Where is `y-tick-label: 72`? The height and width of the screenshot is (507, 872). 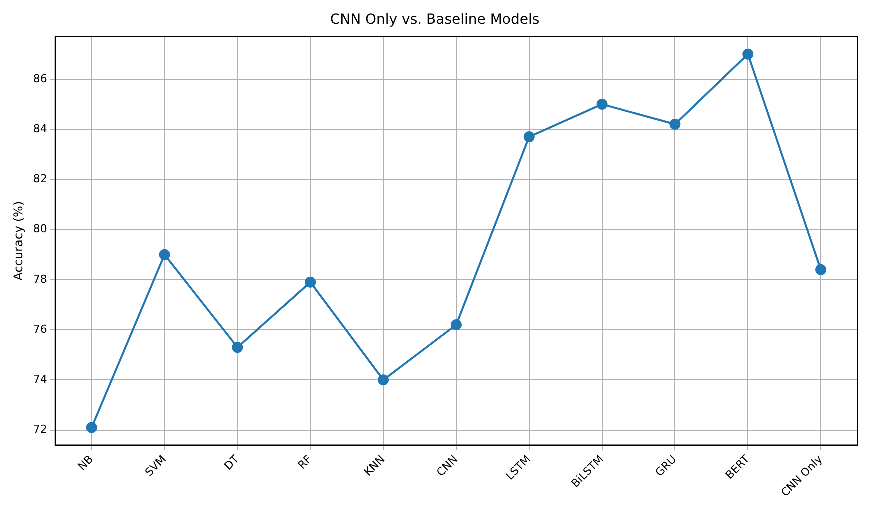 y-tick-label: 72 is located at coordinates (40, 429).